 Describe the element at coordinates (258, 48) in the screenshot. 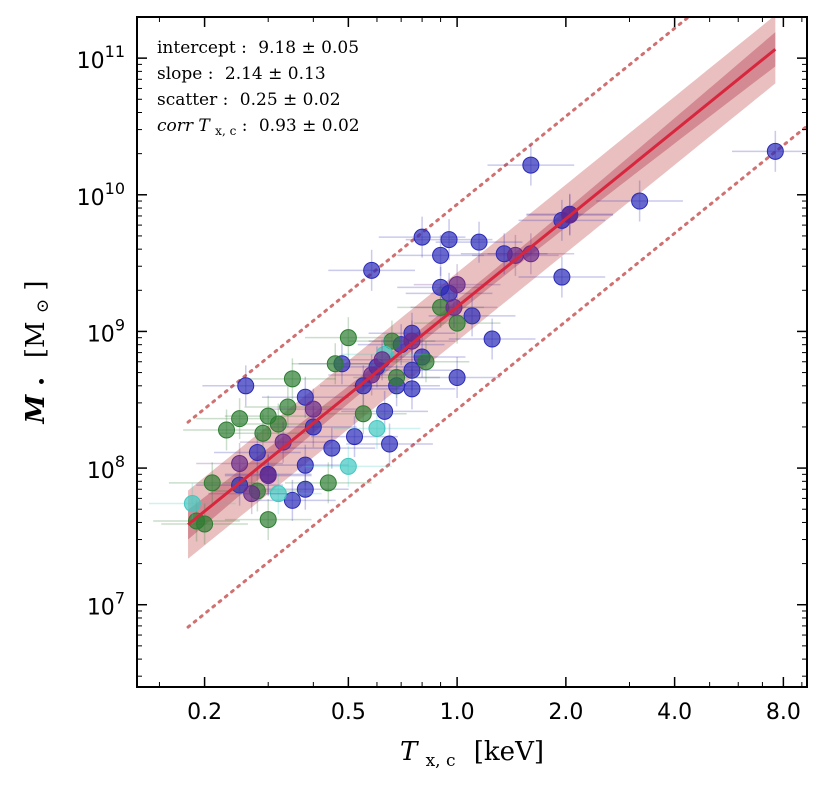

I see `annotation-intercept: intercept : 9.18 ± 0.05` at that location.